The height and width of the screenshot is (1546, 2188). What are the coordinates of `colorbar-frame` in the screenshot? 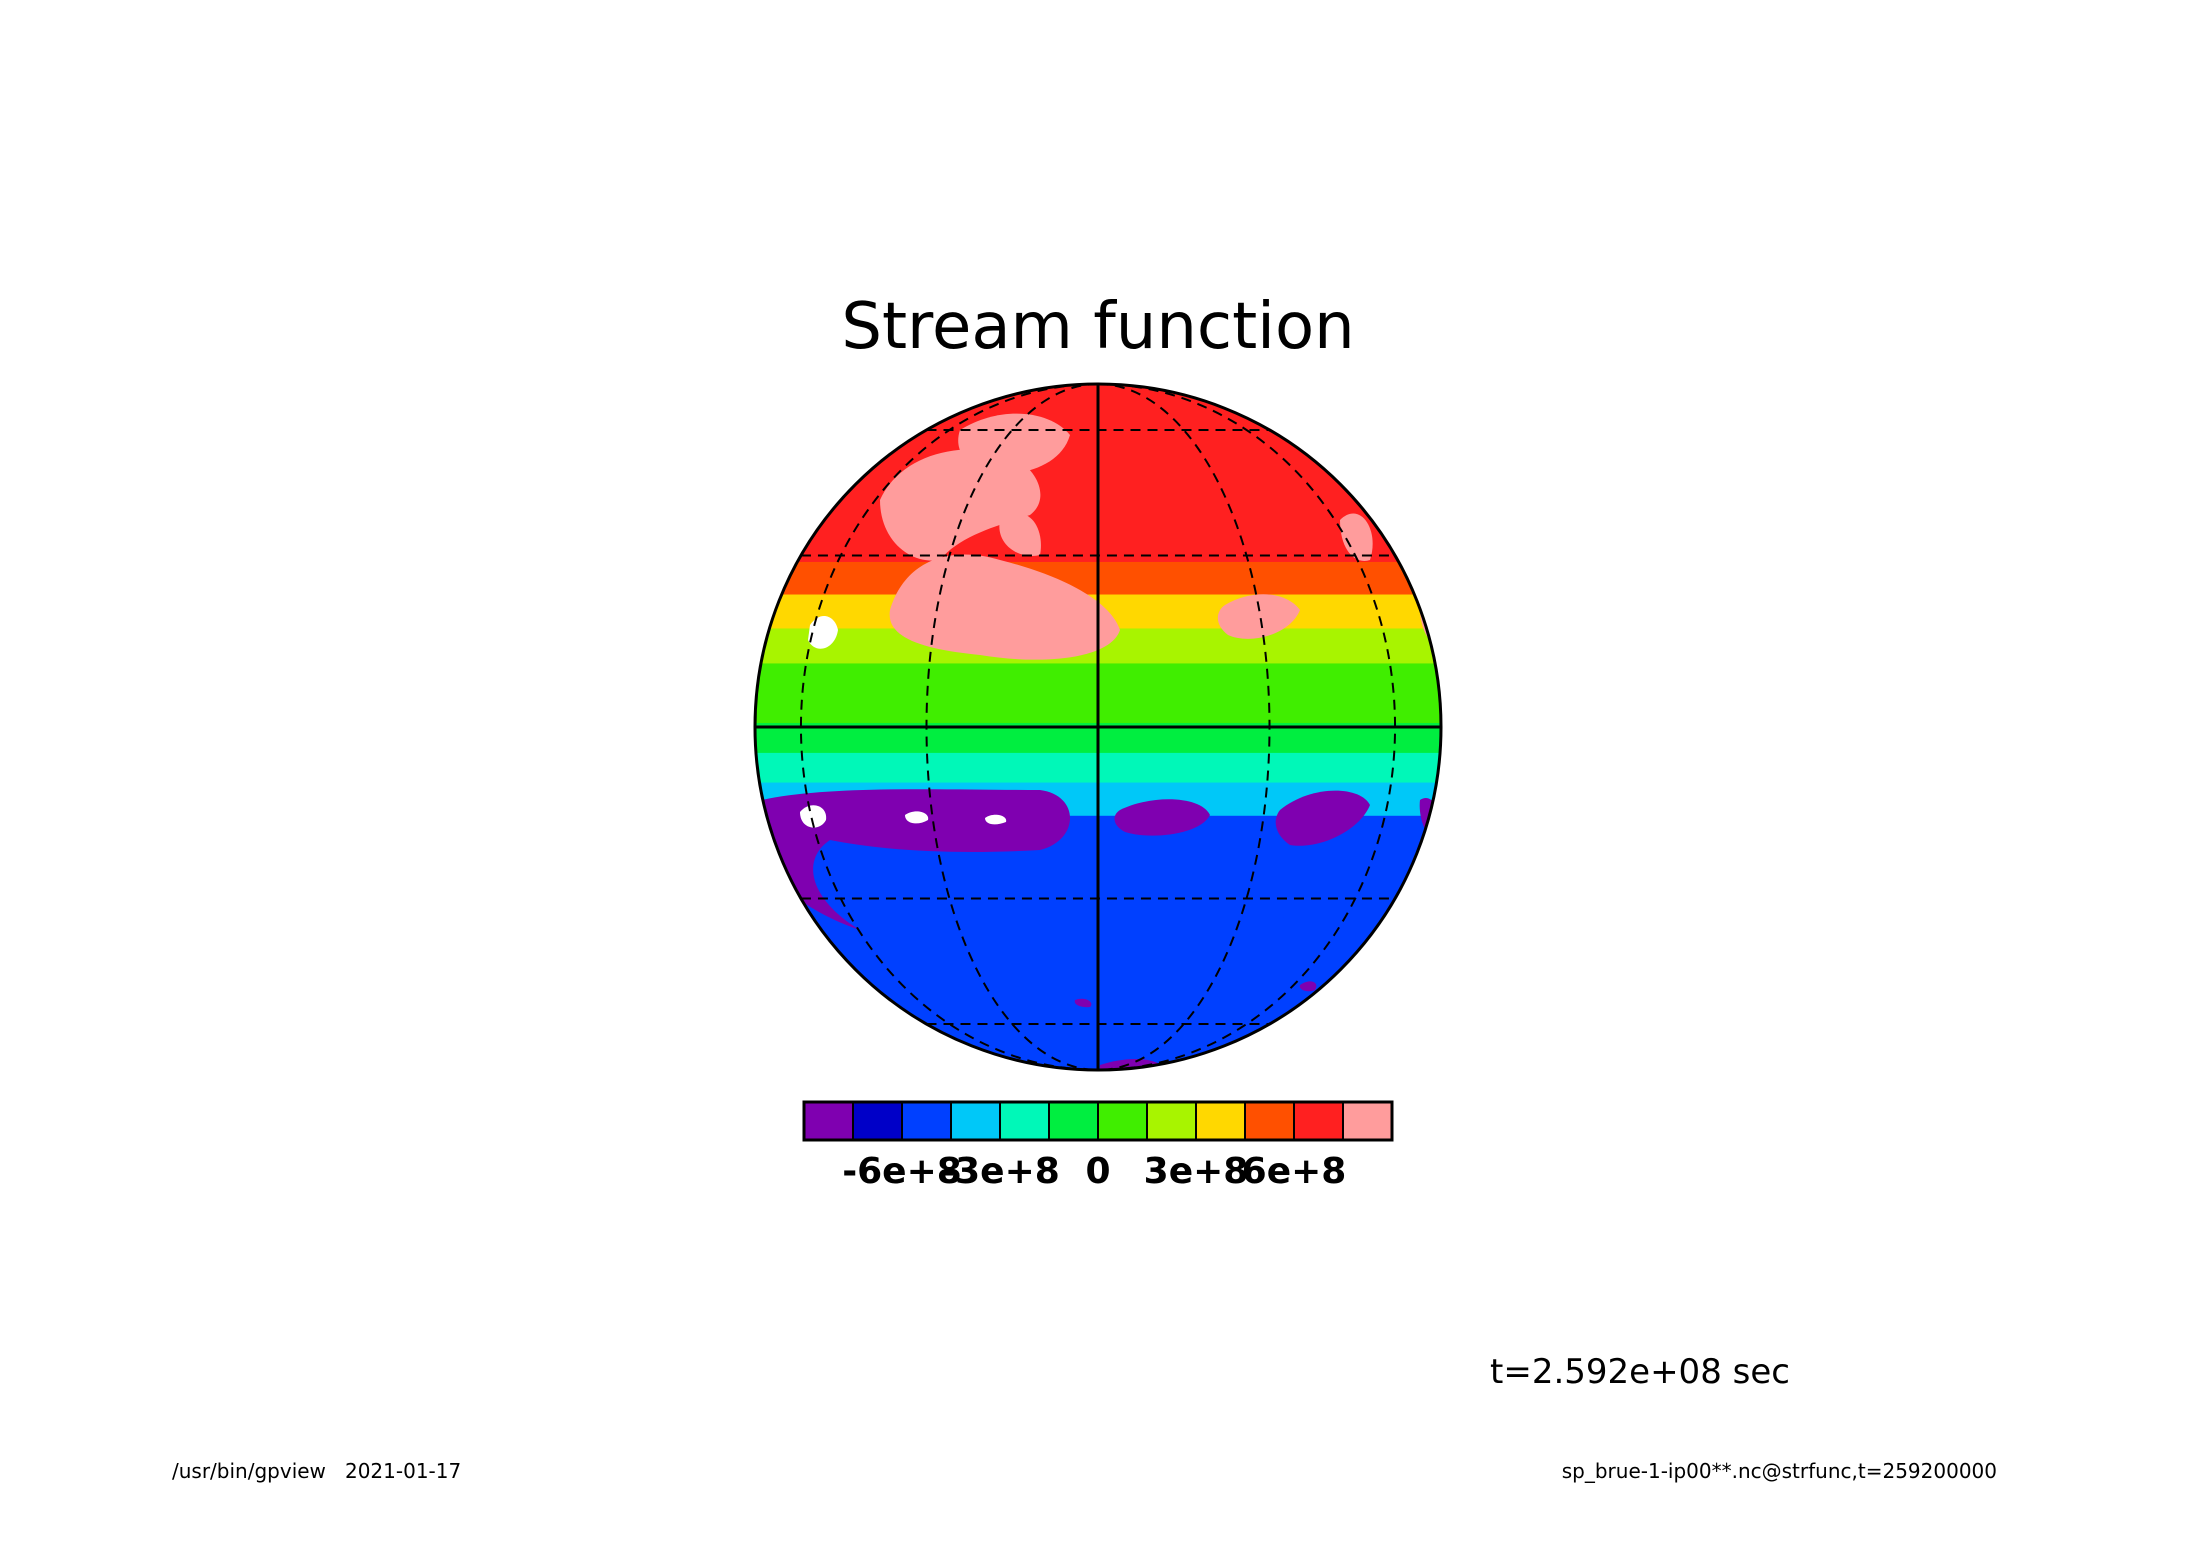 It's located at (1098, 1121).